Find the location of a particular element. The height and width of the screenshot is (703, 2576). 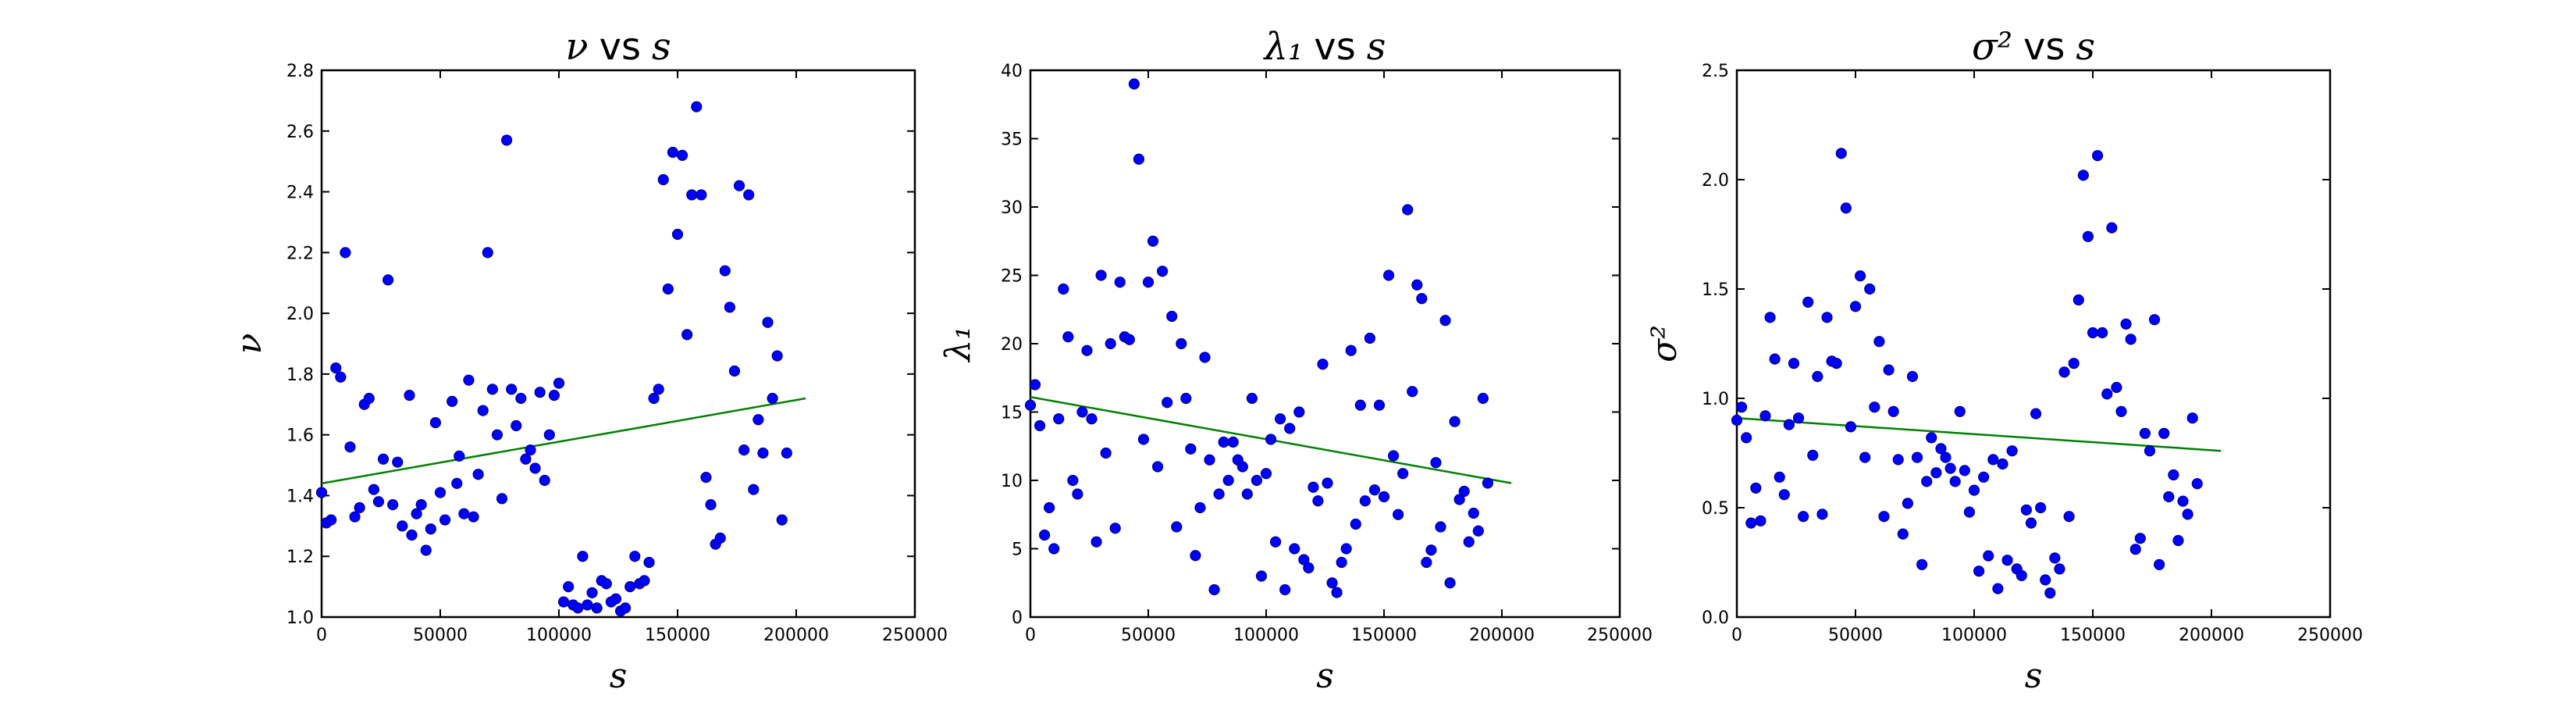

y-tick-label: 2.5 is located at coordinates (1716, 71).